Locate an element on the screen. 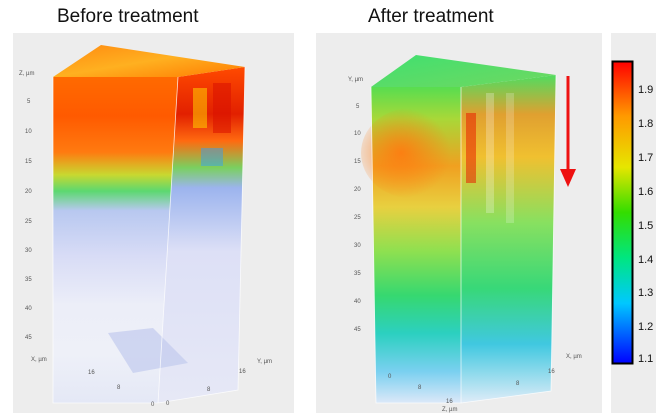 This screenshot has height=418, width=656. colorbar is located at coordinates (622, 212).